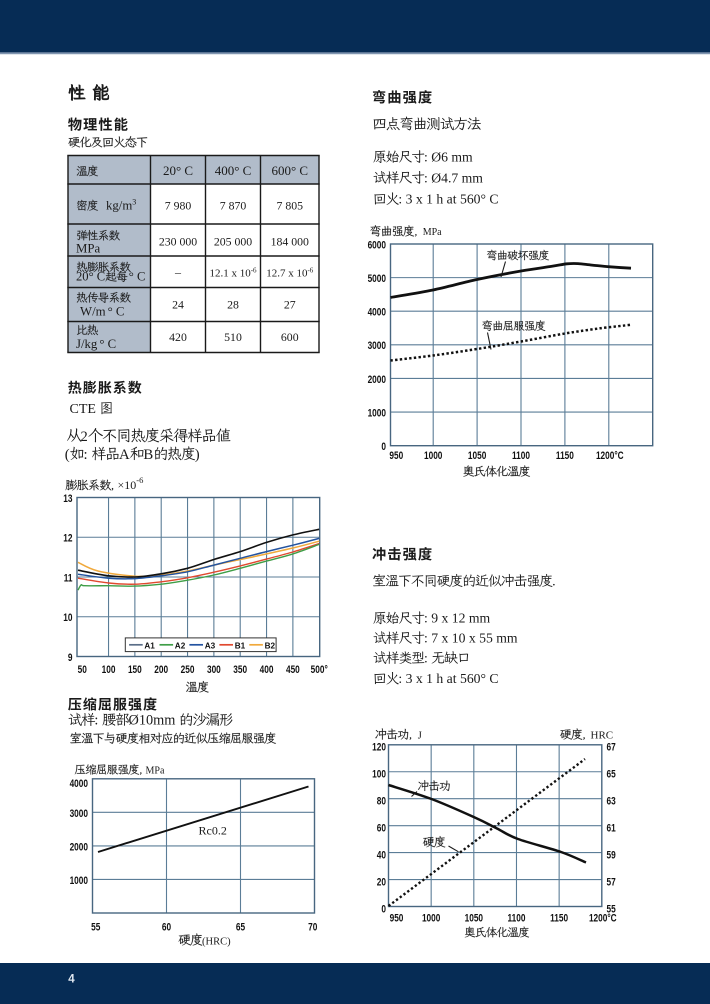 The height and width of the screenshot is (1004, 710). Describe the element at coordinates (565, 456) in the screenshot. I see `svg-text: 1150` at that location.